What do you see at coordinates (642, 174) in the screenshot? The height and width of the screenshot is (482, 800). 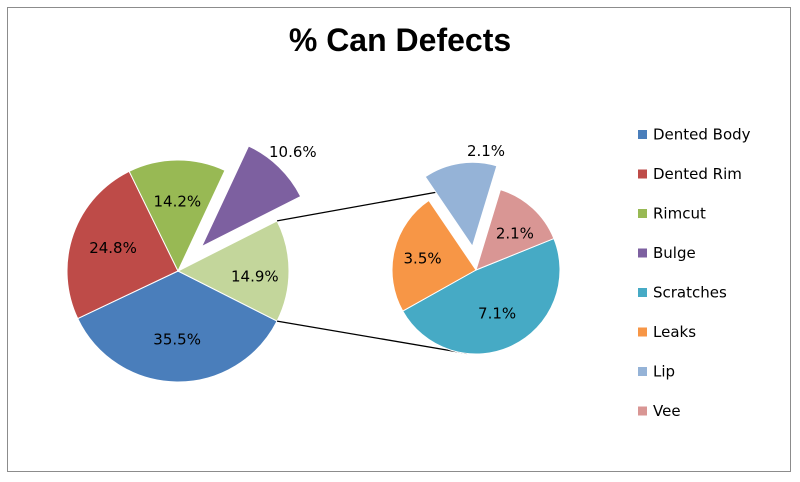 I see `legend-swatch-dented-rim` at bounding box center [642, 174].